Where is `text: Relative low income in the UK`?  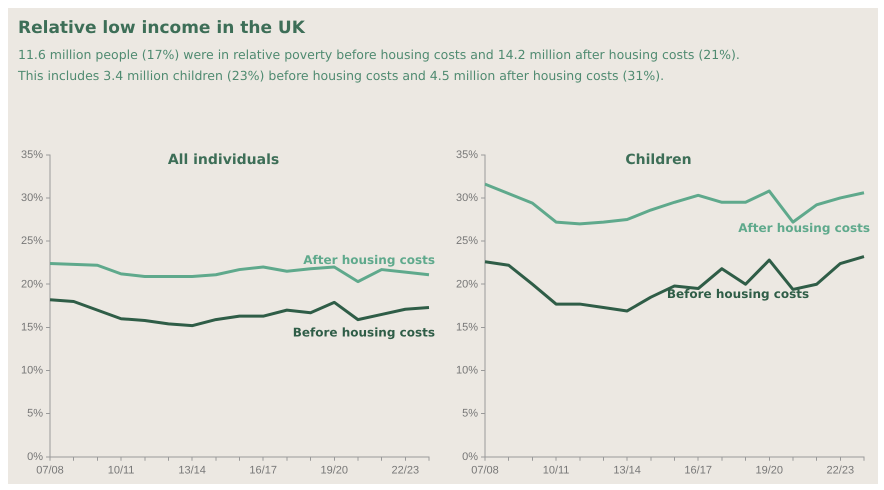 text: Relative low income in the UK is located at coordinates (162, 28).